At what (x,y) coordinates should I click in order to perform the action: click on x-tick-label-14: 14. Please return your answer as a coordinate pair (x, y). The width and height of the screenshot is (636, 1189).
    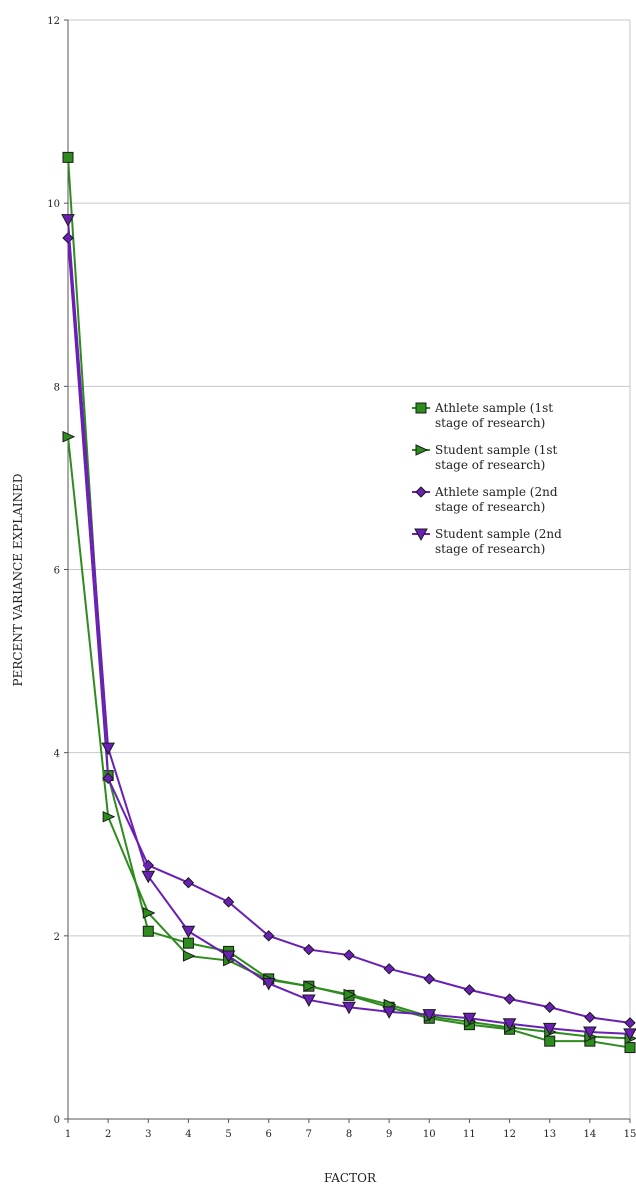
    Looking at the image, I should click on (589, 1134).